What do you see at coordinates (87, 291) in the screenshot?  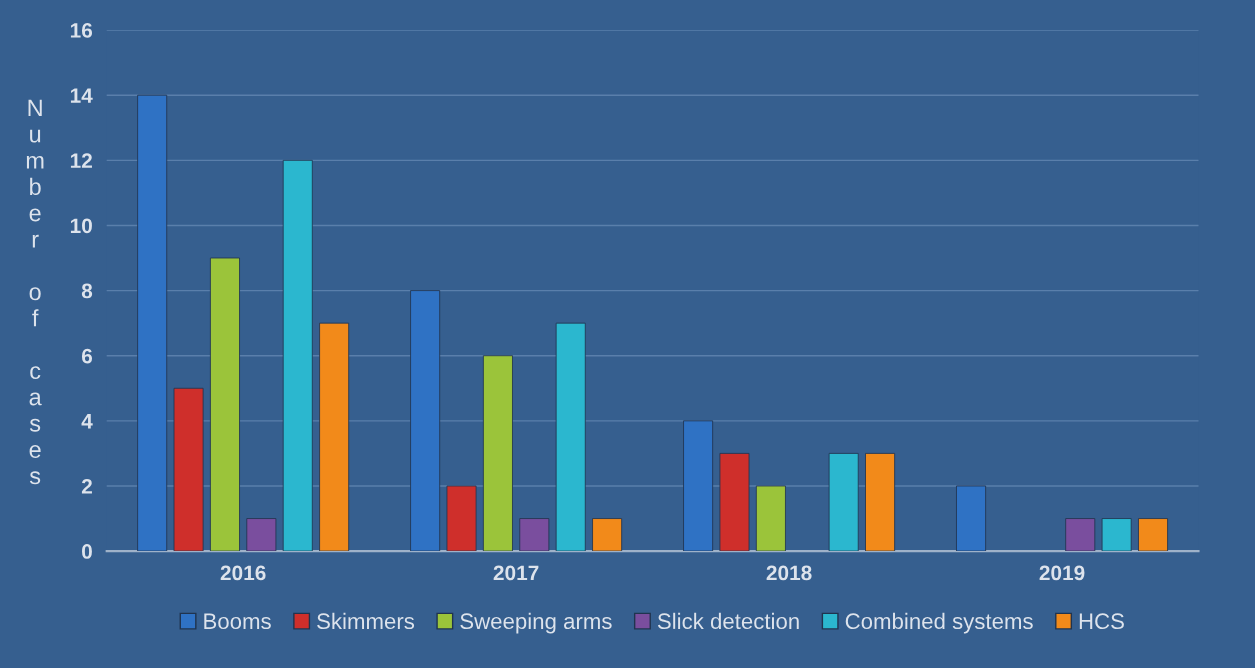 I see `y-tick-label: 8` at bounding box center [87, 291].